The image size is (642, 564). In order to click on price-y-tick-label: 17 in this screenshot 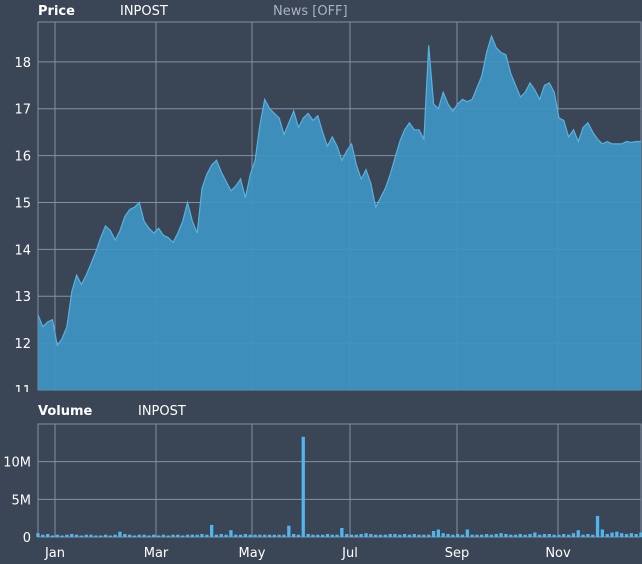, I will do `click(22, 110)`.